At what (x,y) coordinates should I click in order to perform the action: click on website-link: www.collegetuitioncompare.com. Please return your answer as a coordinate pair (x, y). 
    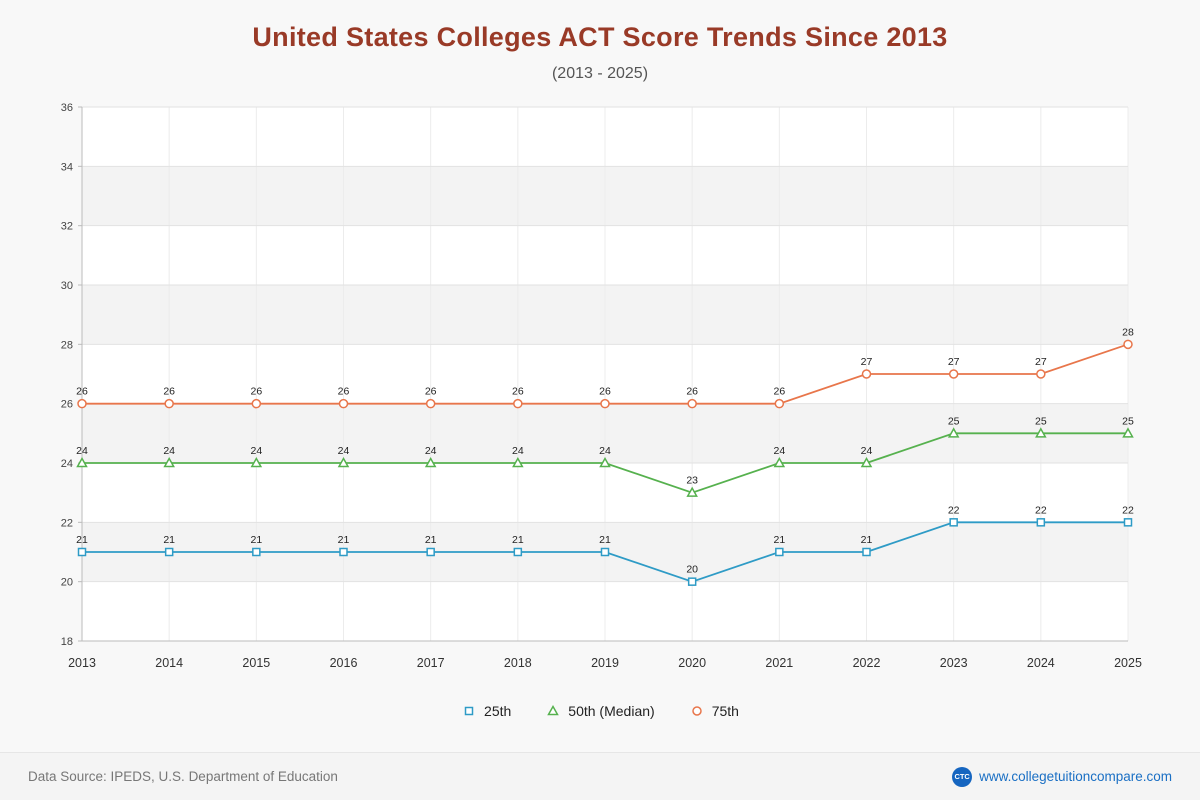
    Looking at the image, I should click on (1075, 776).